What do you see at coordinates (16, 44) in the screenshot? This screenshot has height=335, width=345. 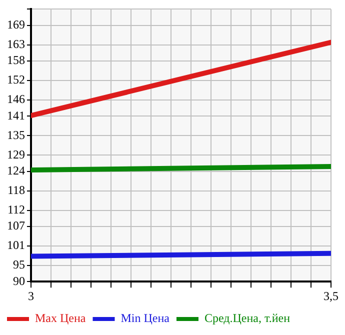 I see `y-tick-label: 163` at bounding box center [16, 44].